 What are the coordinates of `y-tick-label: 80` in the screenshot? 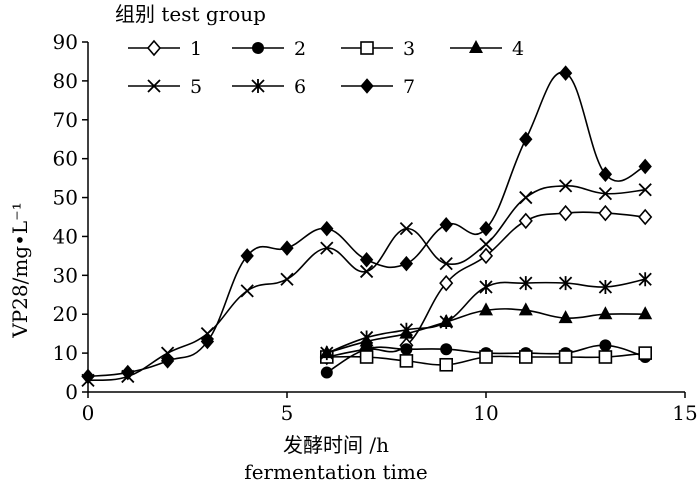 It's located at (65, 81).